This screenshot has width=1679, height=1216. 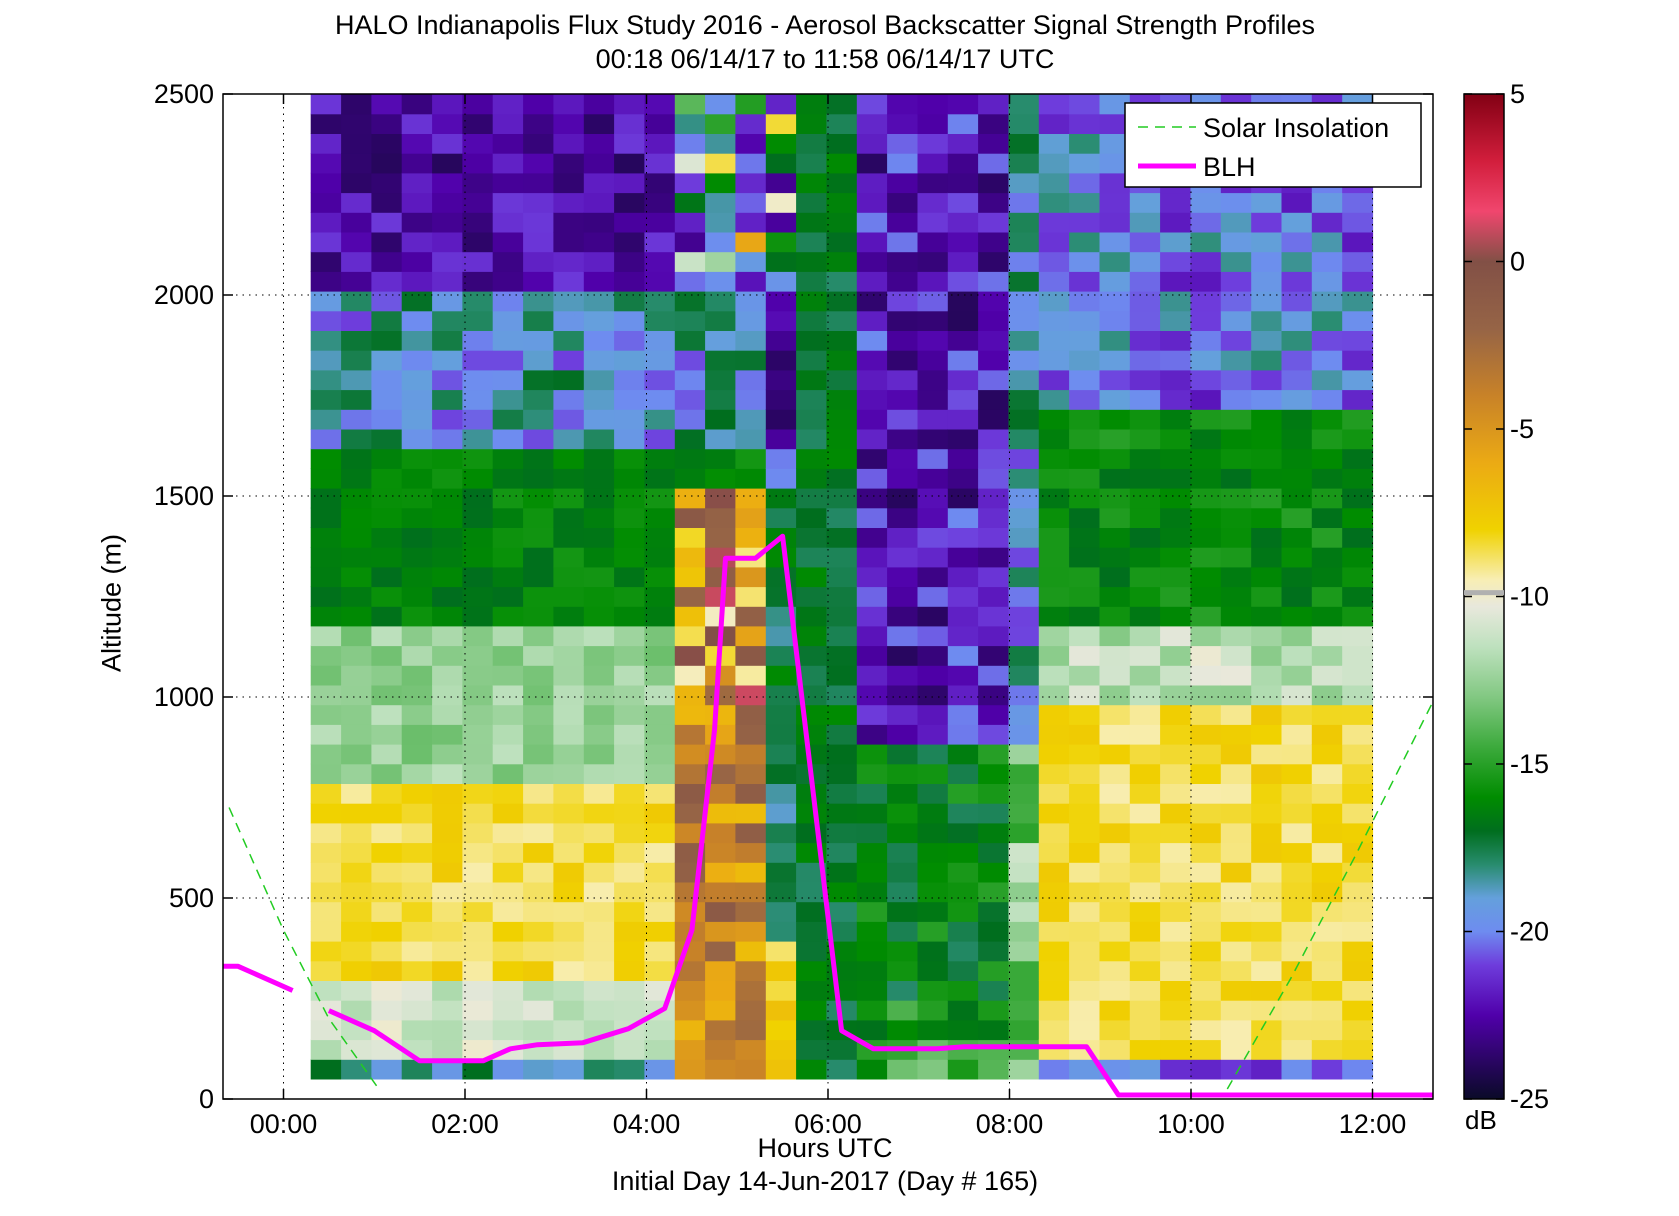 What do you see at coordinates (828, 1124) in the screenshot?
I see `x-tick-label: 06:00` at bounding box center [828, 1124].